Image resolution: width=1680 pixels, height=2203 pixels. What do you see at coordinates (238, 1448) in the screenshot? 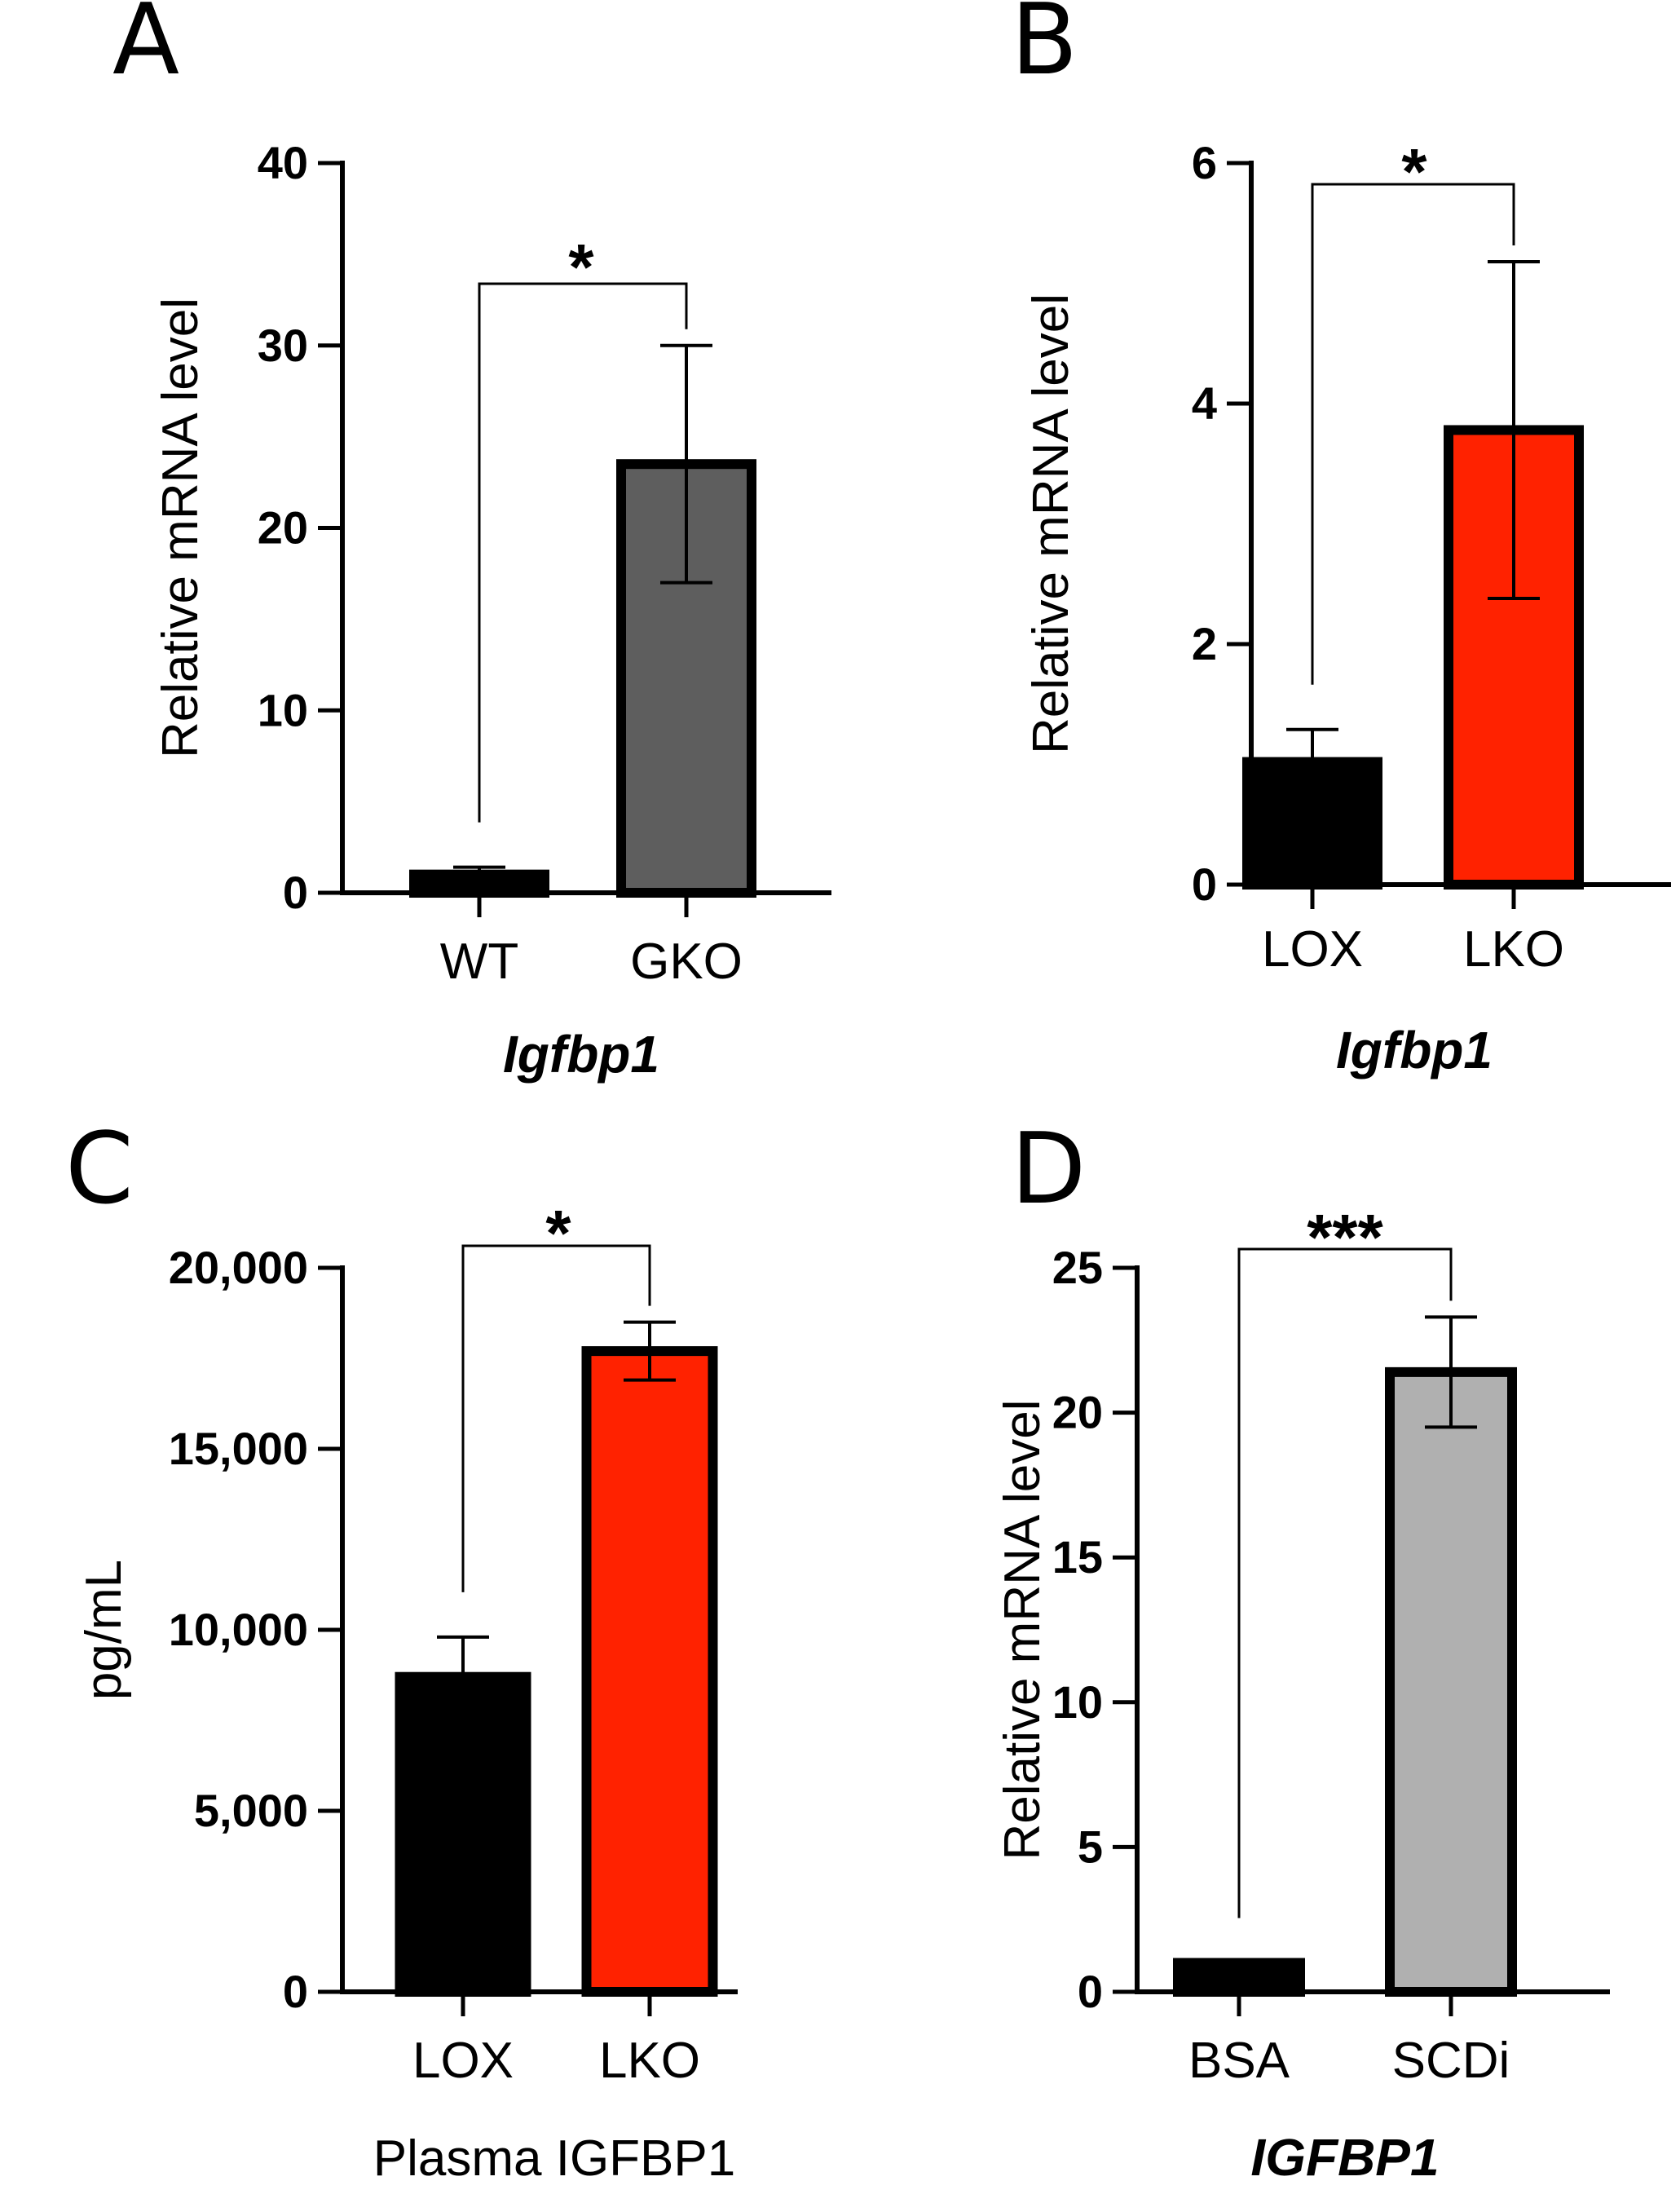
I see `y-tick-label: 15,000` at bounding box center [238, 1448].